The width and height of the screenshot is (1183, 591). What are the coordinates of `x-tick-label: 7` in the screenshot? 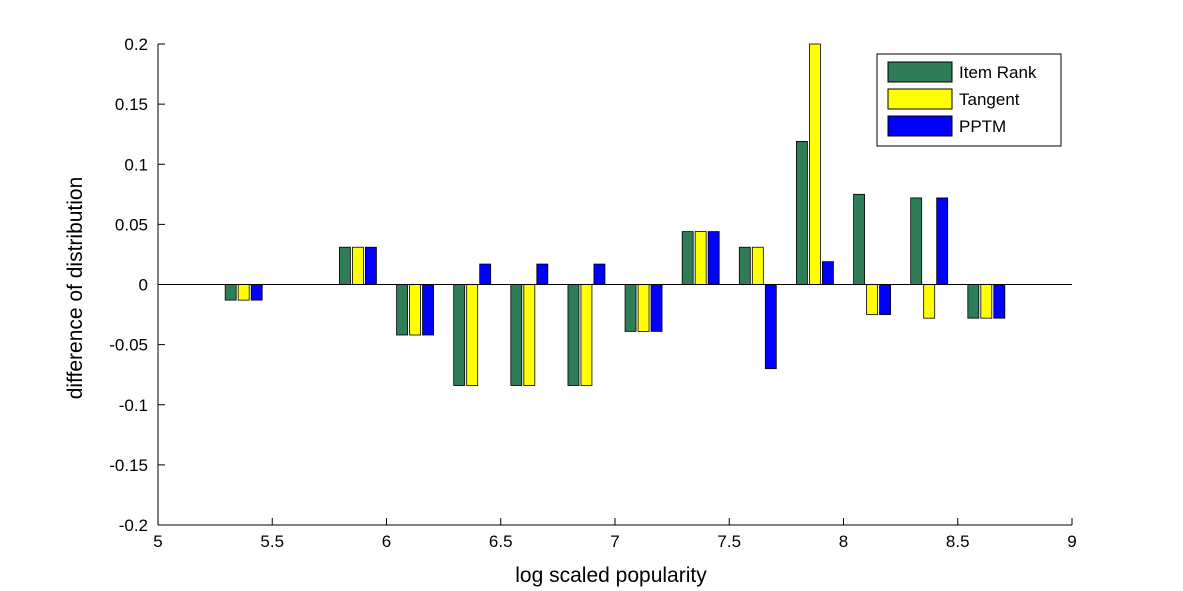 It's located at (614, 541).